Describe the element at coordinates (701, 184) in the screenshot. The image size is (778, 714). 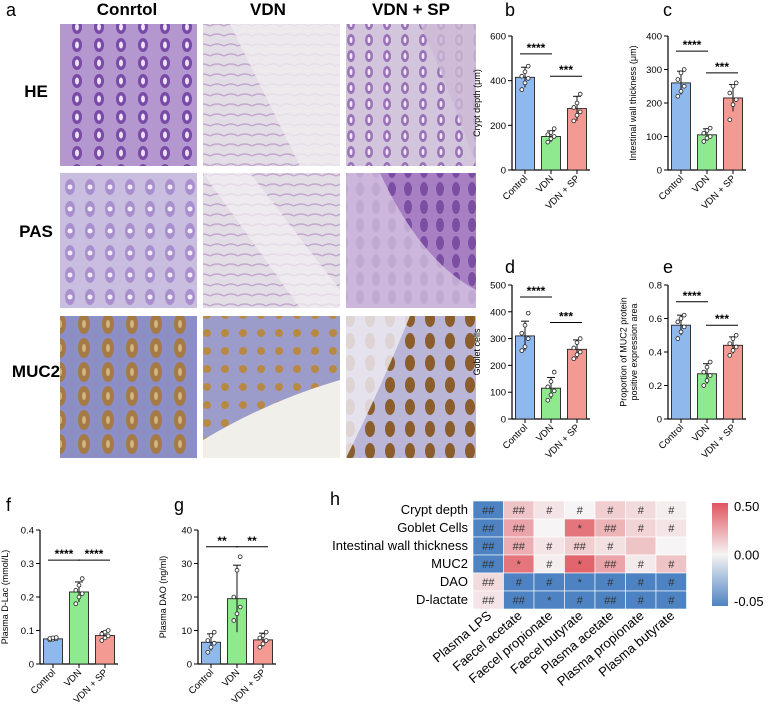
I see `x-tick-label-c-1: VDN` at that location.